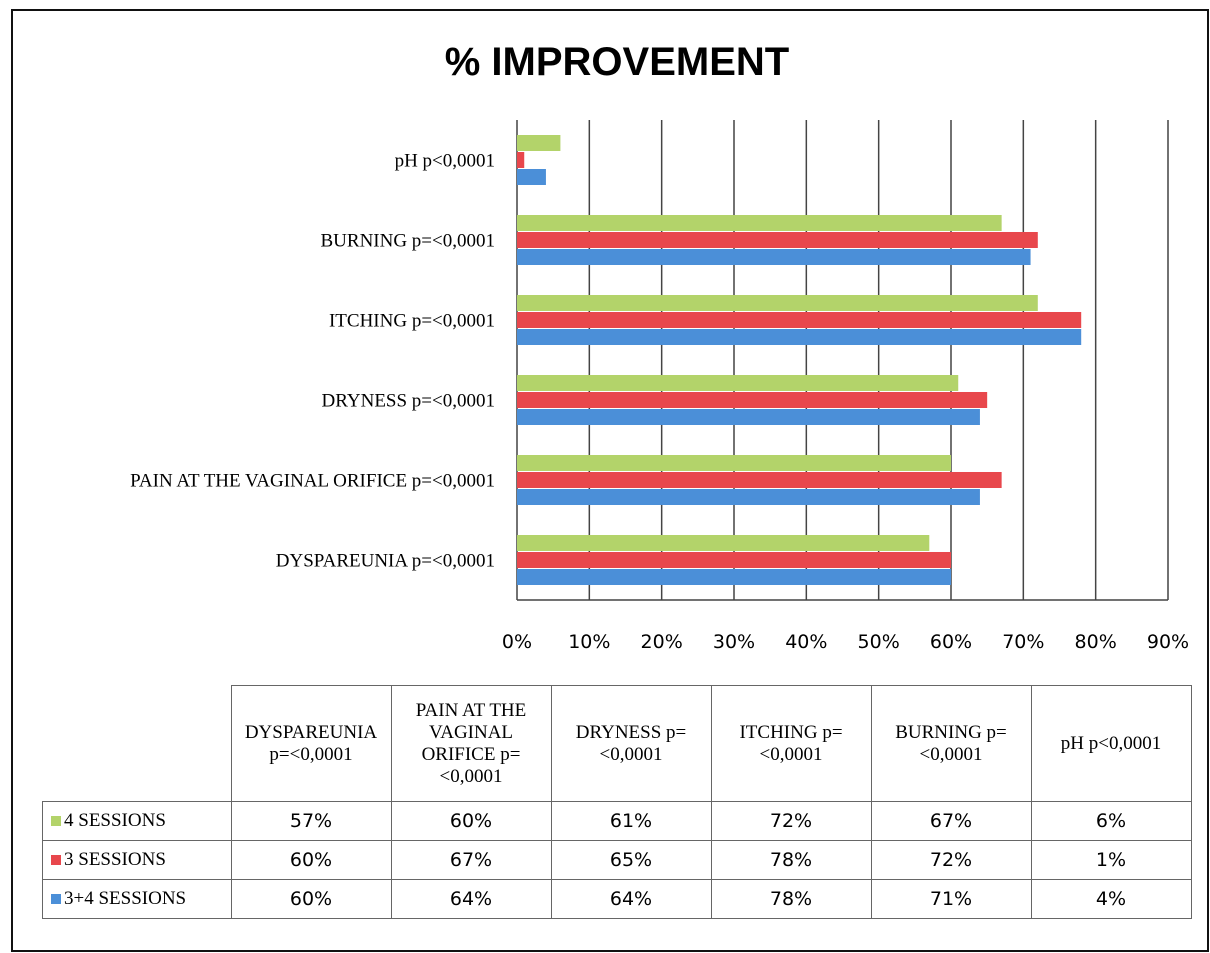  Describe the element at coordinates (445, 160) in the screenshot. I see `y-tick-label: pH p<0,0001` at that location.